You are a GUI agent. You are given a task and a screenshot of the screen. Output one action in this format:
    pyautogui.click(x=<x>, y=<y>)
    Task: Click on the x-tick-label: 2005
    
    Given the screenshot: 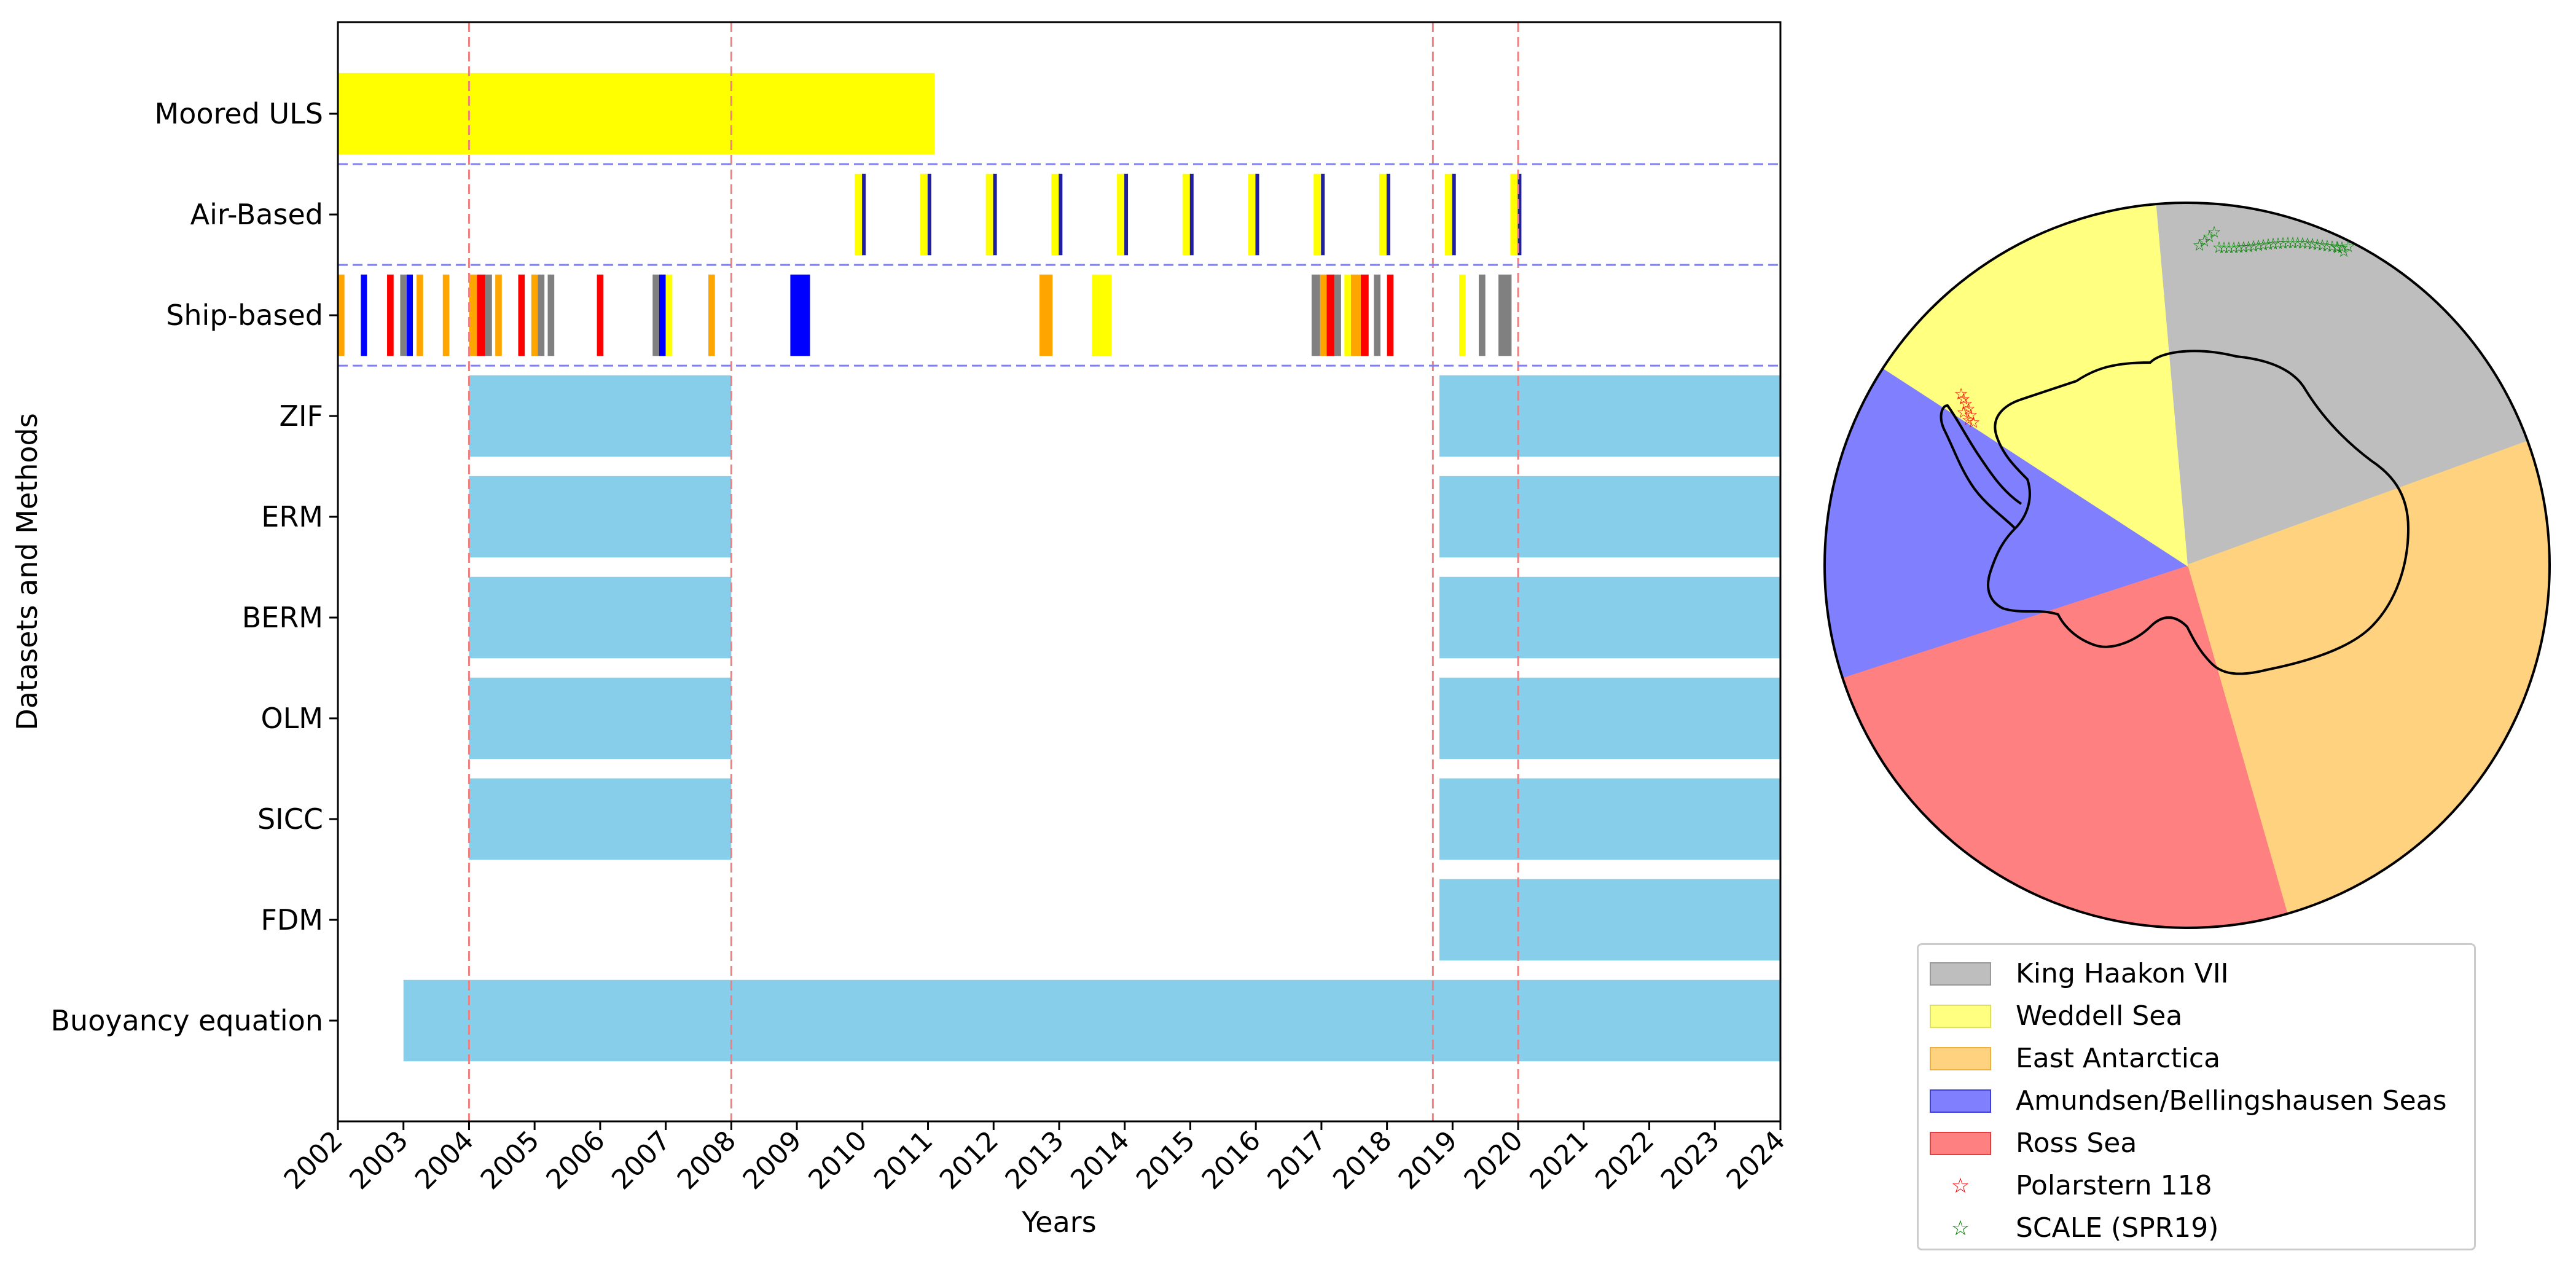 What is the action you would take?
    pyautogui.click(x=510, y=1160)
    